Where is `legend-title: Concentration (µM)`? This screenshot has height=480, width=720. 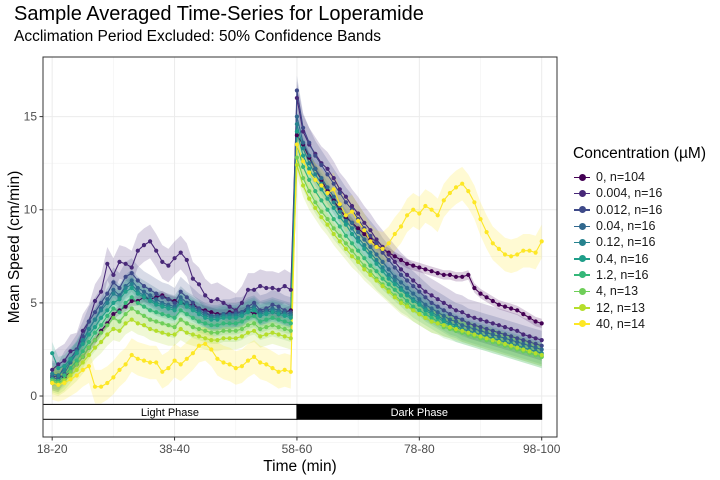
legend-title: Concentration (µM) is located at coordinates (639, 153).